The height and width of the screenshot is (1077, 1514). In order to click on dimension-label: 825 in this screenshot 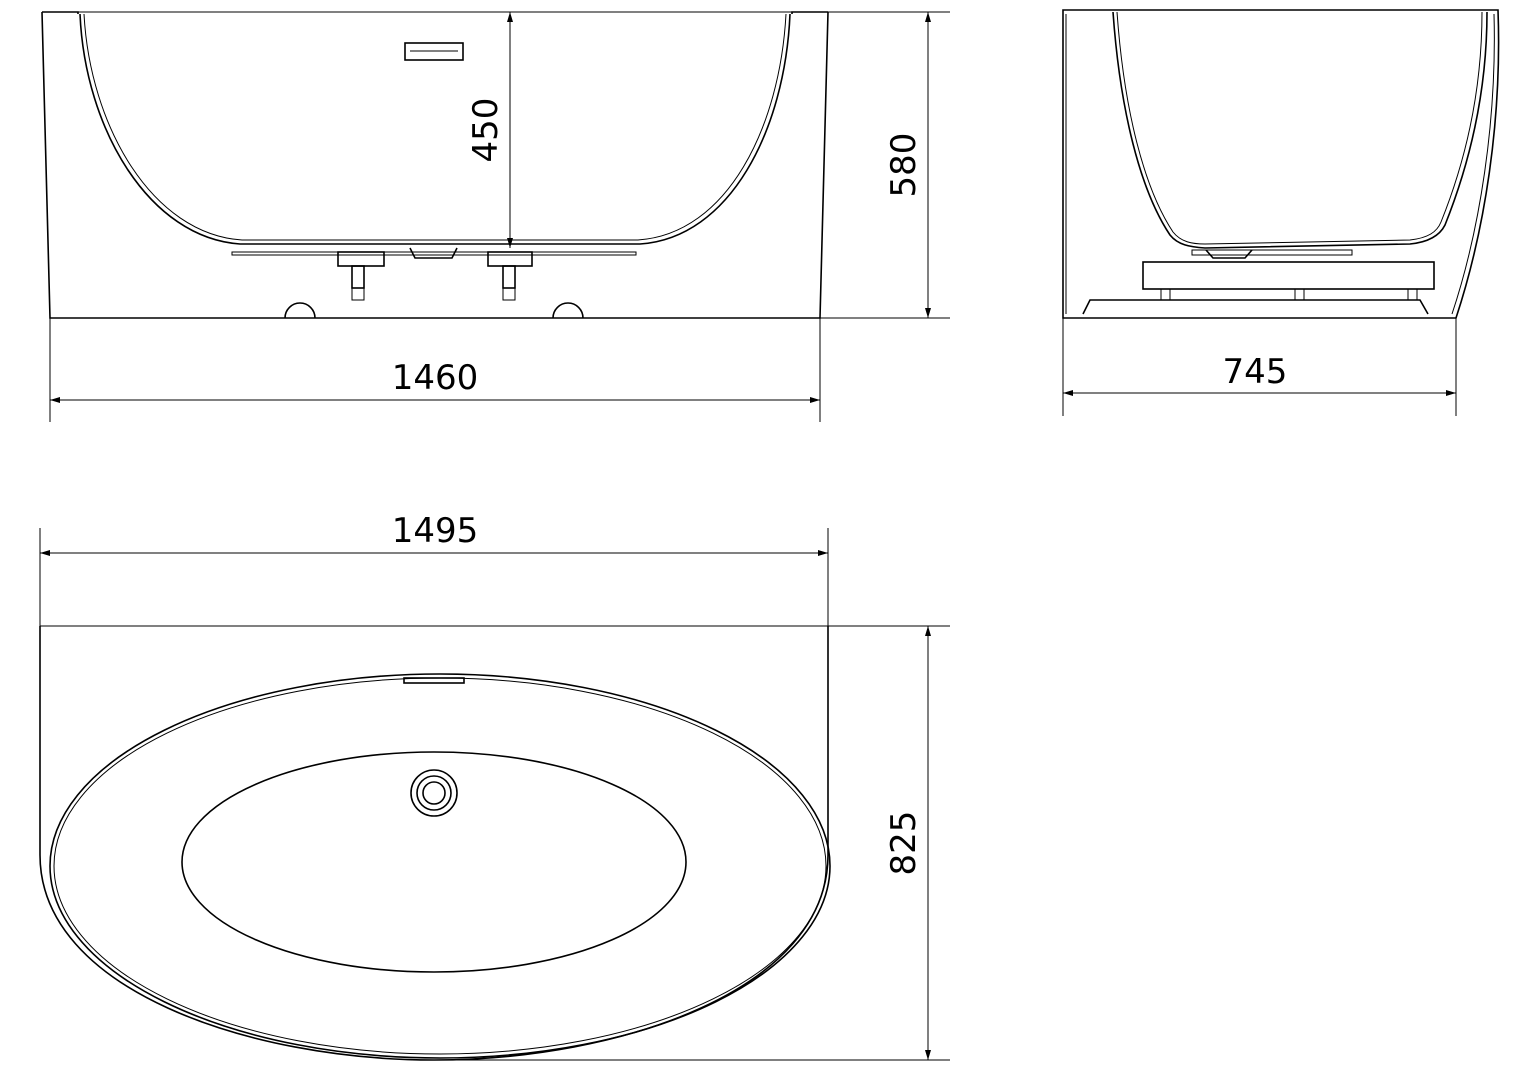, I will do `click(904, 843)`.